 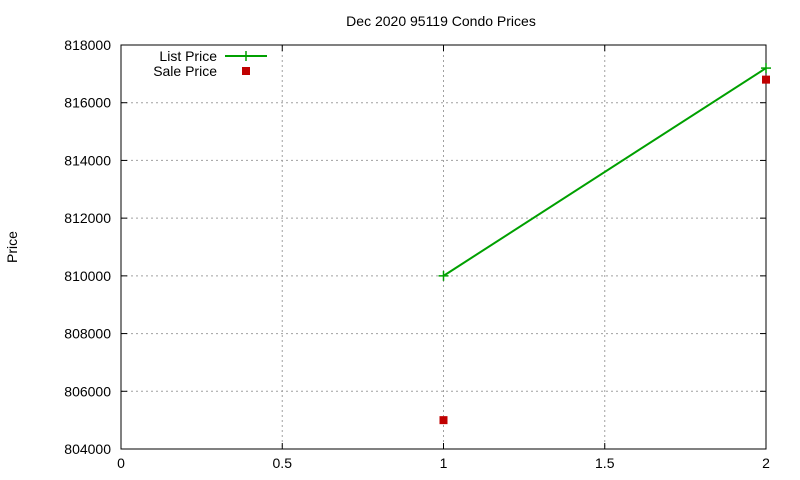 What do you see at coordinates (283, 463) in the screenshot?
I see `x-tick-label: 0.5` at bounding box center [283, 463].